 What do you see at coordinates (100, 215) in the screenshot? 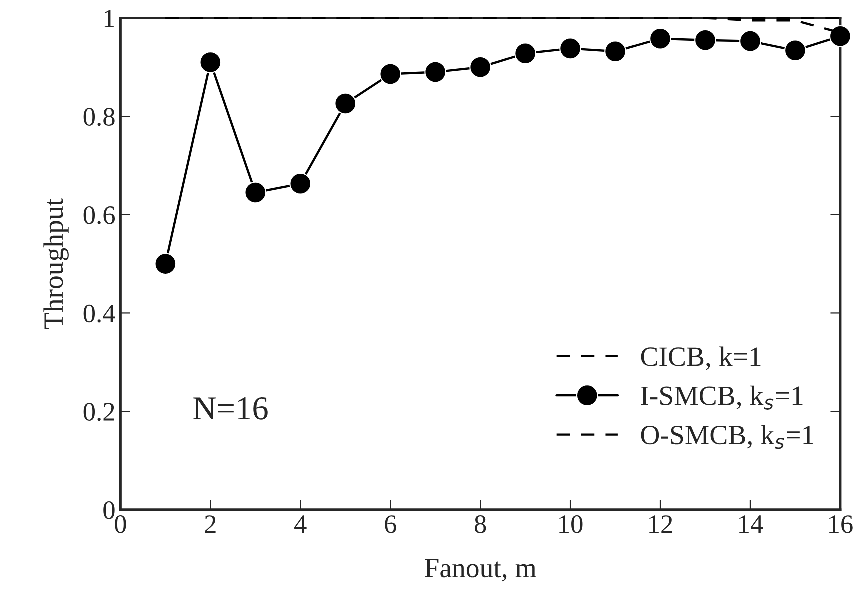
I see `y-tick-label: 0.6` at bounding box center [100, 215].